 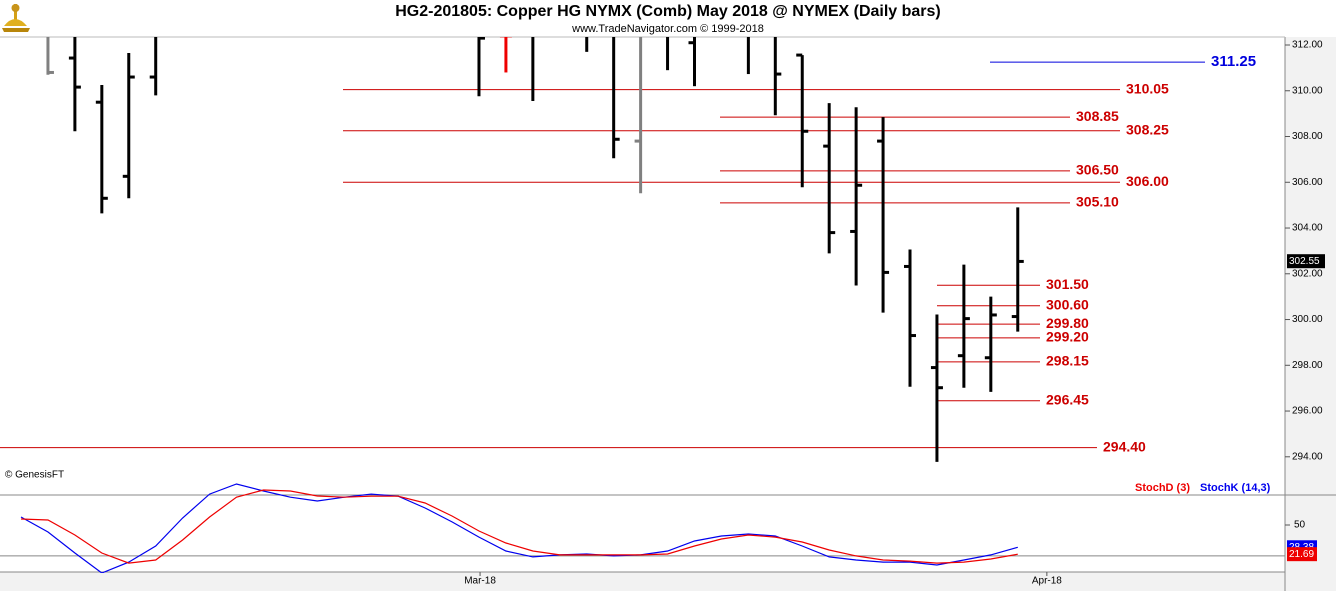 What do you see at coordinates (642, 581) in the screenshot?
I see `time-axis-strip` at bounding box center [642, 581].